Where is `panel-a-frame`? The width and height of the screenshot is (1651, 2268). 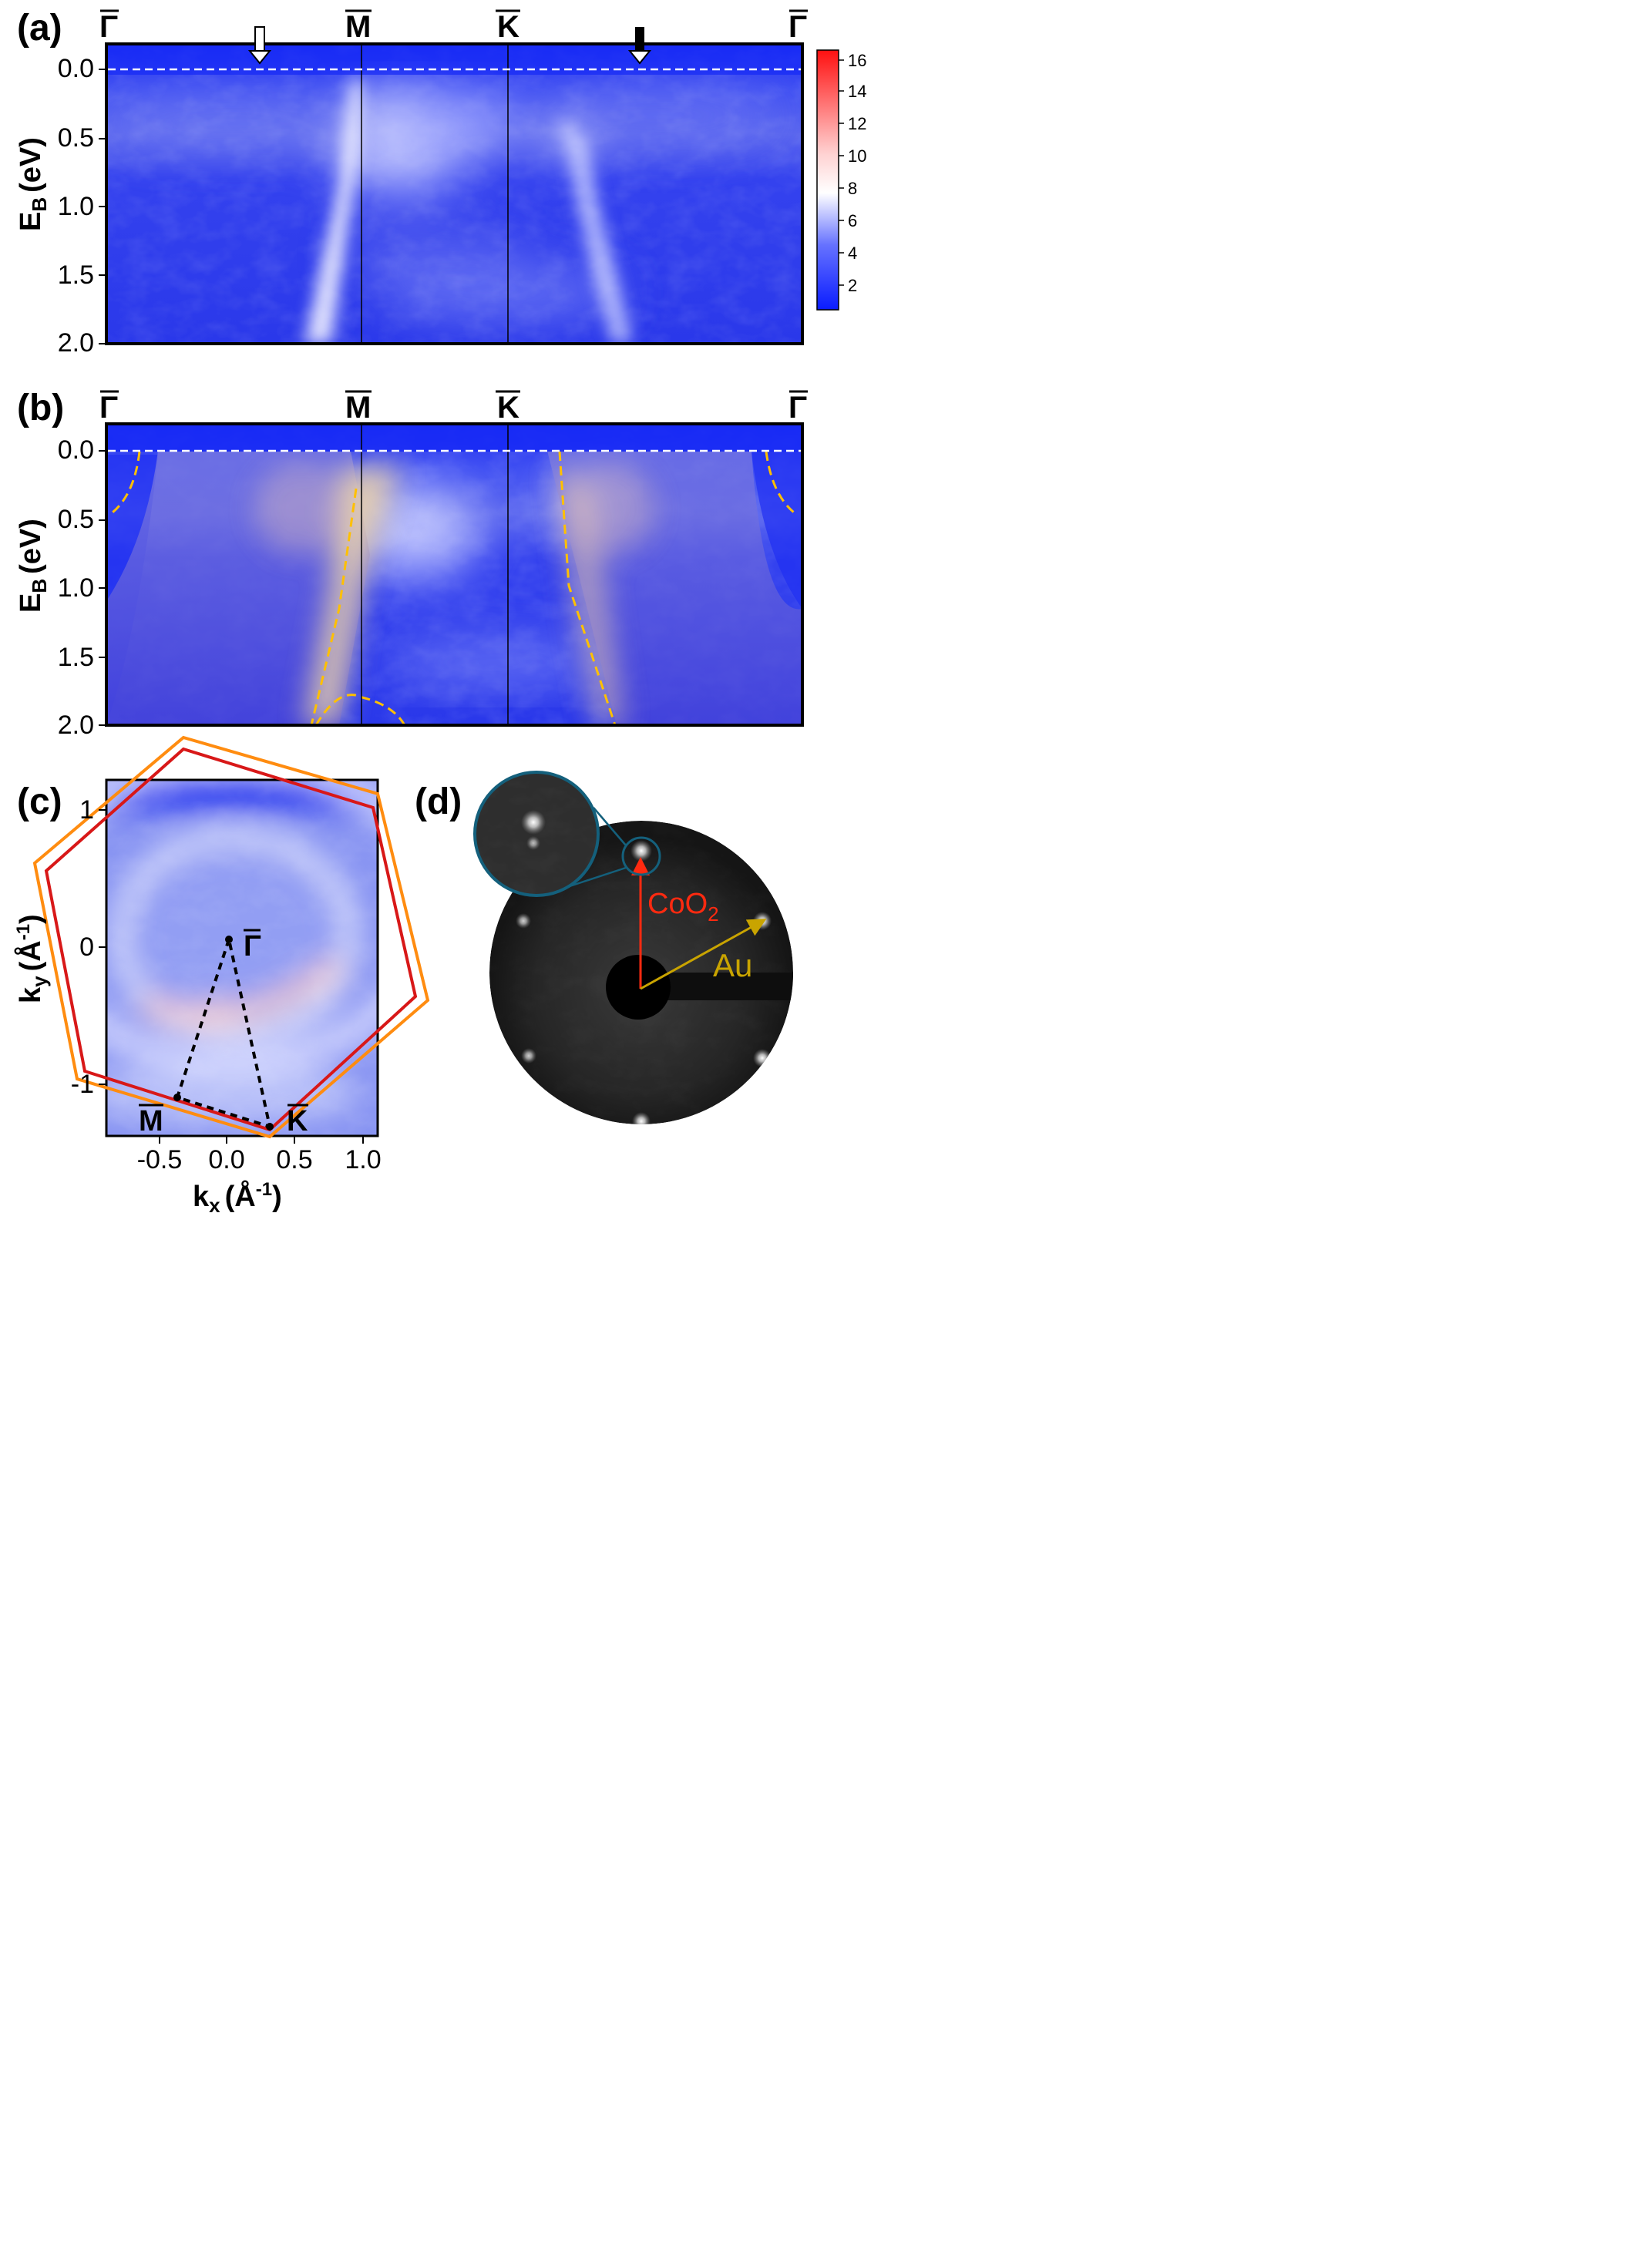 panel-a-frame is located at coordinates (454, 194).